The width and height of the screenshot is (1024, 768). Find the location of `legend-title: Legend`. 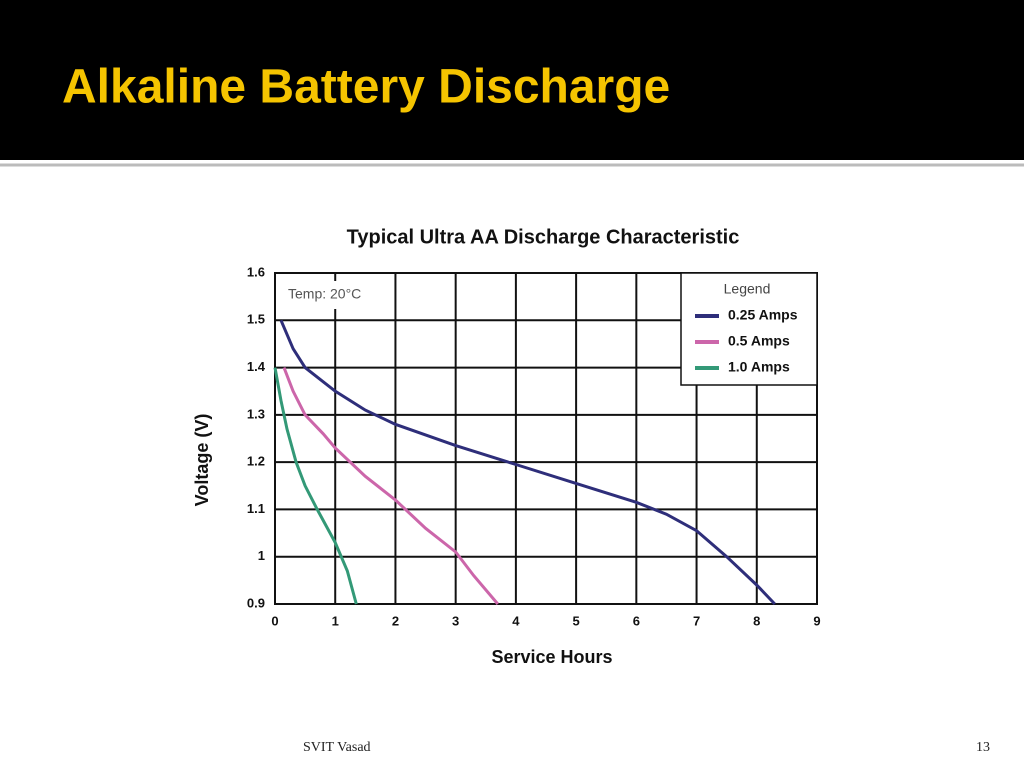

legend-title: Legend is located at coordinates (747, 289).